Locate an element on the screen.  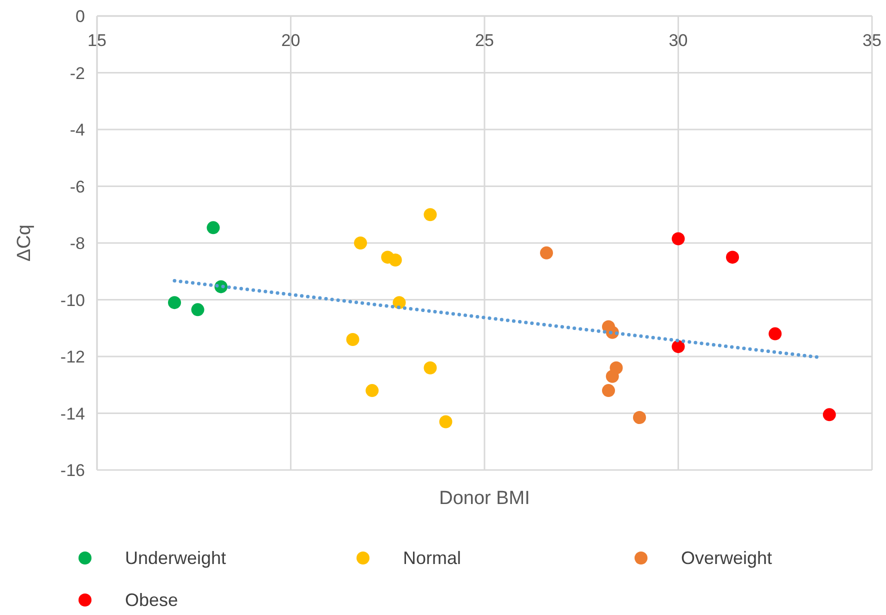
legend-label: Overweight is located at coordinates (726, 558).